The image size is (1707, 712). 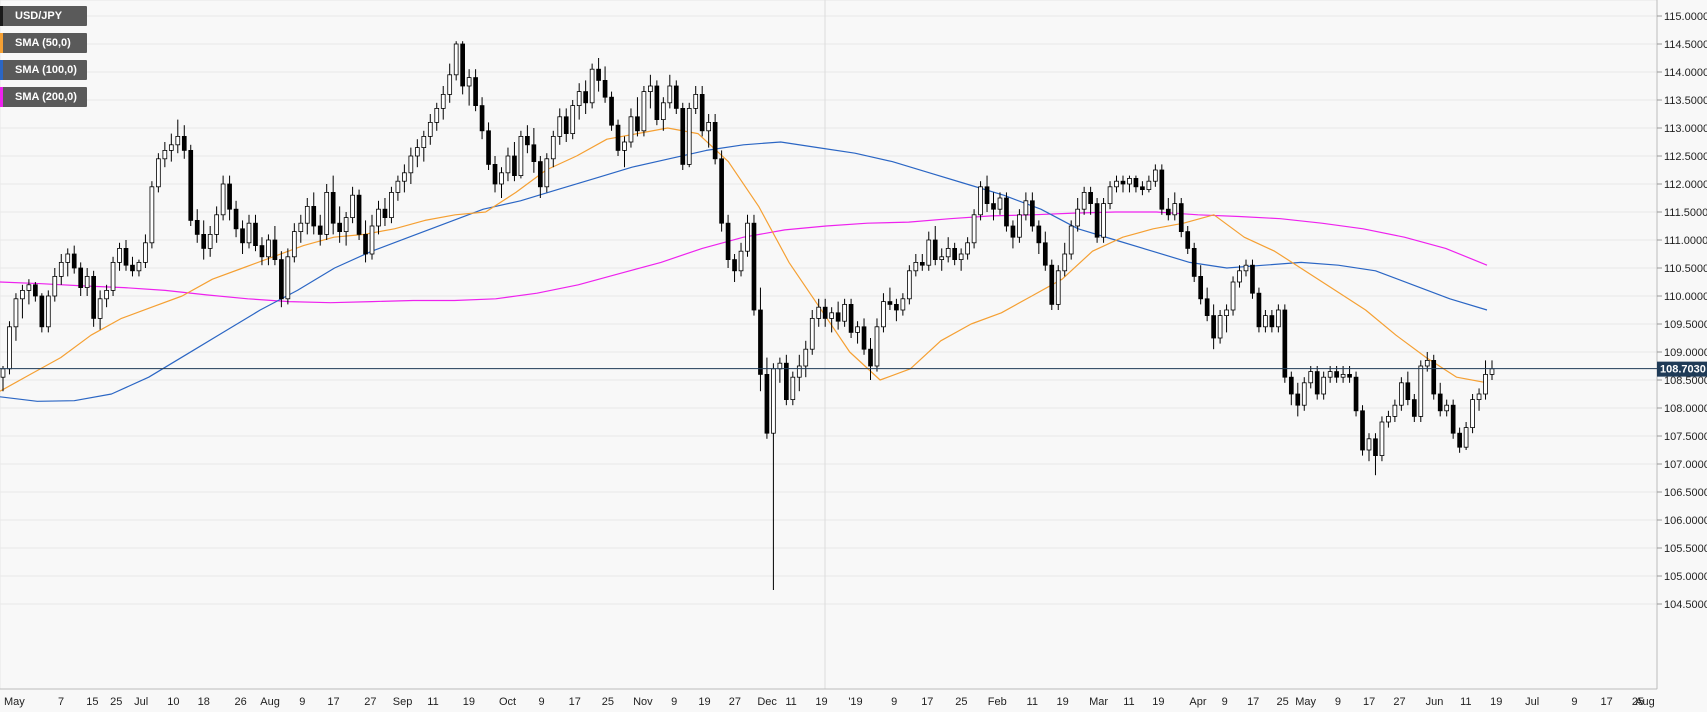 I want to click on current-price-label: 108.7030, so click(x=1683, y=370).